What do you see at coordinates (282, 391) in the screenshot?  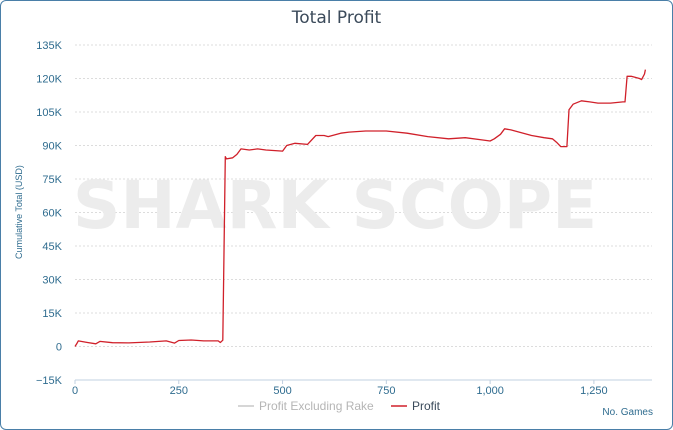 I see `x-tick-label: 500` at bounding box center [282, 391].